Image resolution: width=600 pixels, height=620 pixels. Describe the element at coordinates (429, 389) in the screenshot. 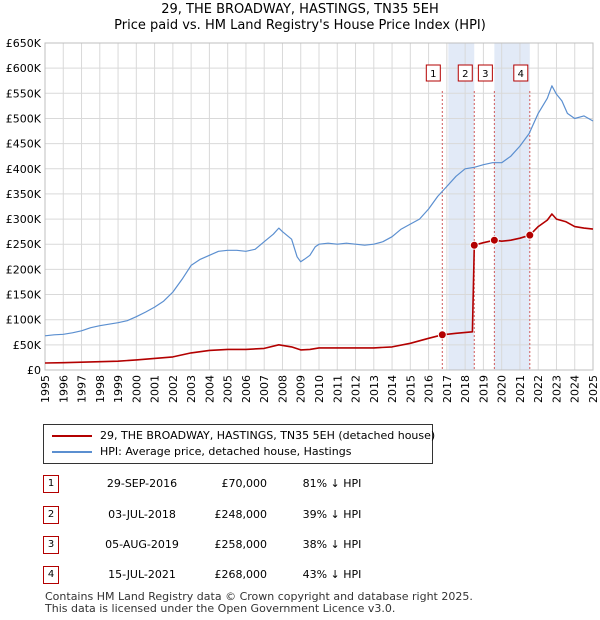

I see `x-tick-label: 2016` at that location.